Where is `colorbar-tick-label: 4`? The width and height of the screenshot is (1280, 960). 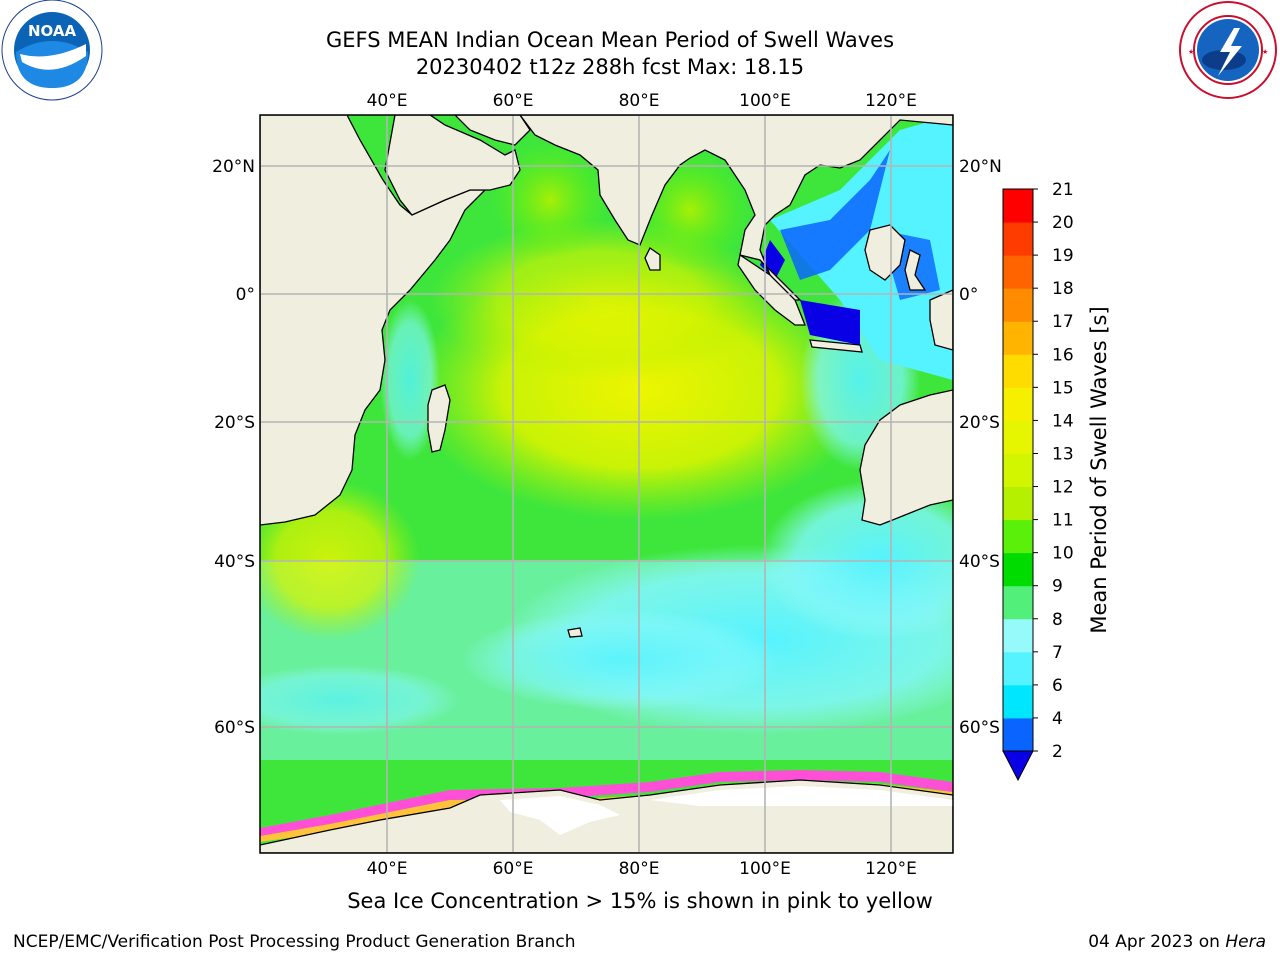 colorbar-tick-label: 4 is located at coordinates (1057, 719).